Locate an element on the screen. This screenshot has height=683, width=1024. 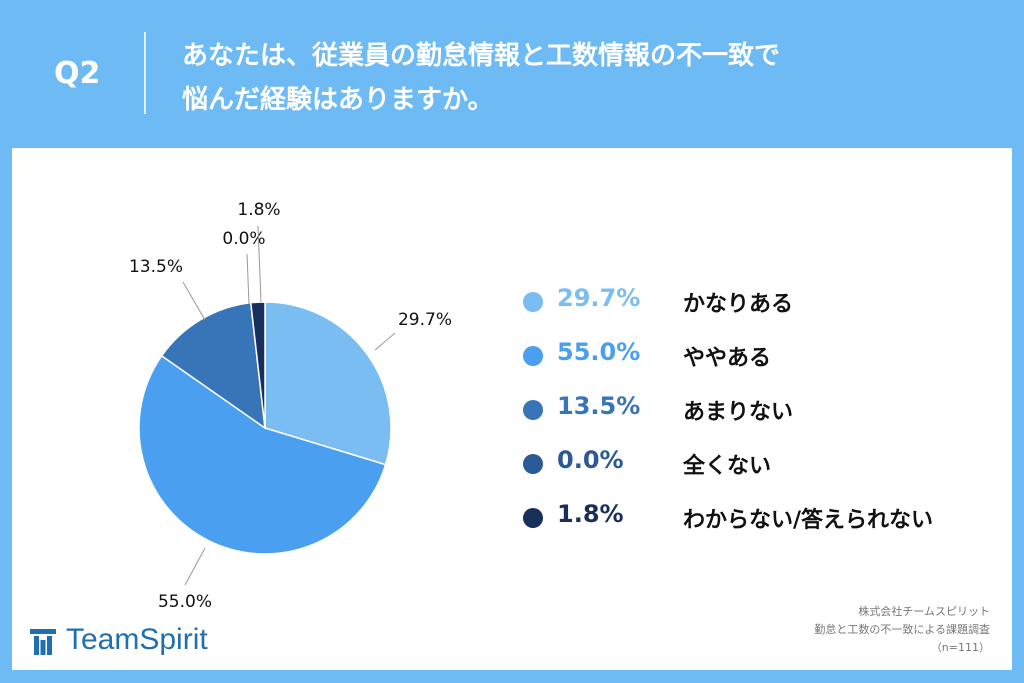
data-label: 1.8% is located at coordinates (258, 210).